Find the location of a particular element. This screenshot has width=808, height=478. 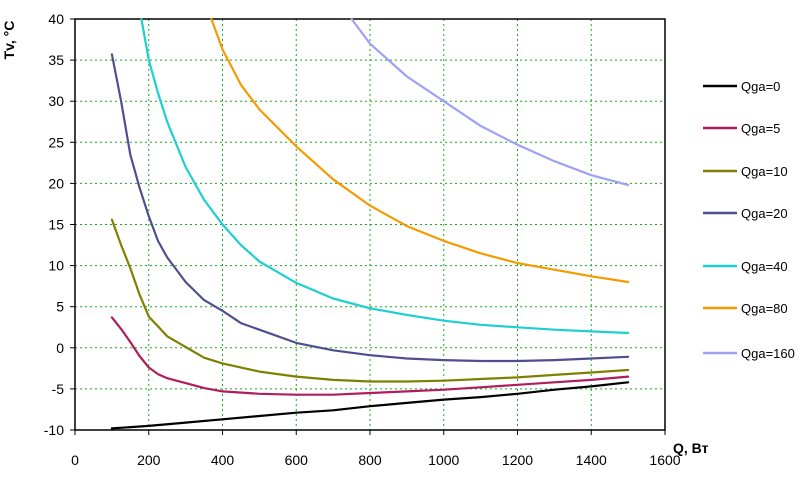

y-tick-label: 10 is located at coordinates (56, 266).